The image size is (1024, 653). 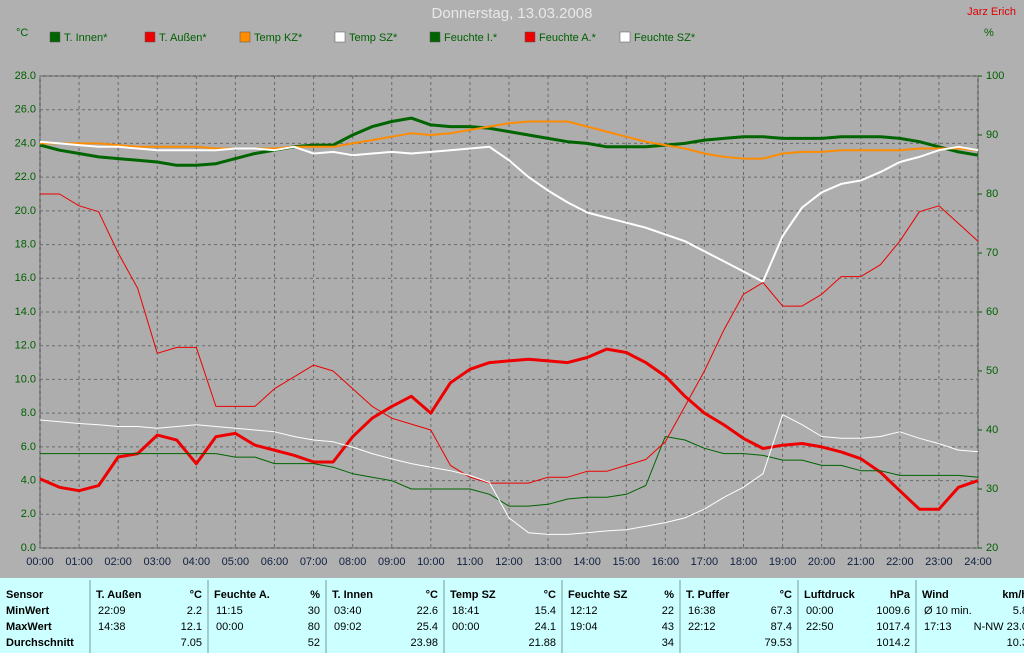 What do you see at coordinates (626, 562) in the screenshot?
I see `x-tick-label: 15:00` at bounding box center [626, 562].